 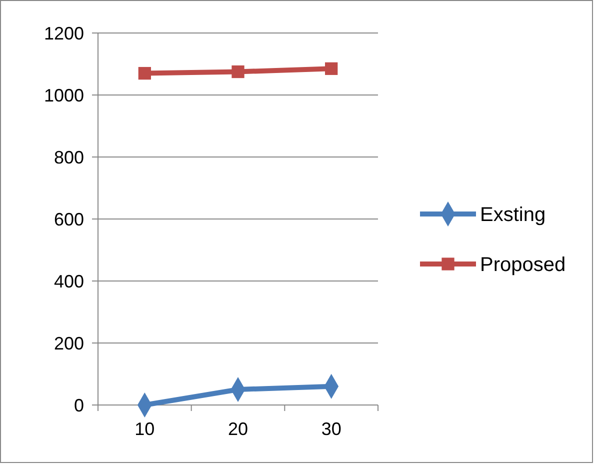 What do you see at coordinates (331, 429) in the screenshot?
I see `x-tick-label: 30` at bounding box center [331, 429].